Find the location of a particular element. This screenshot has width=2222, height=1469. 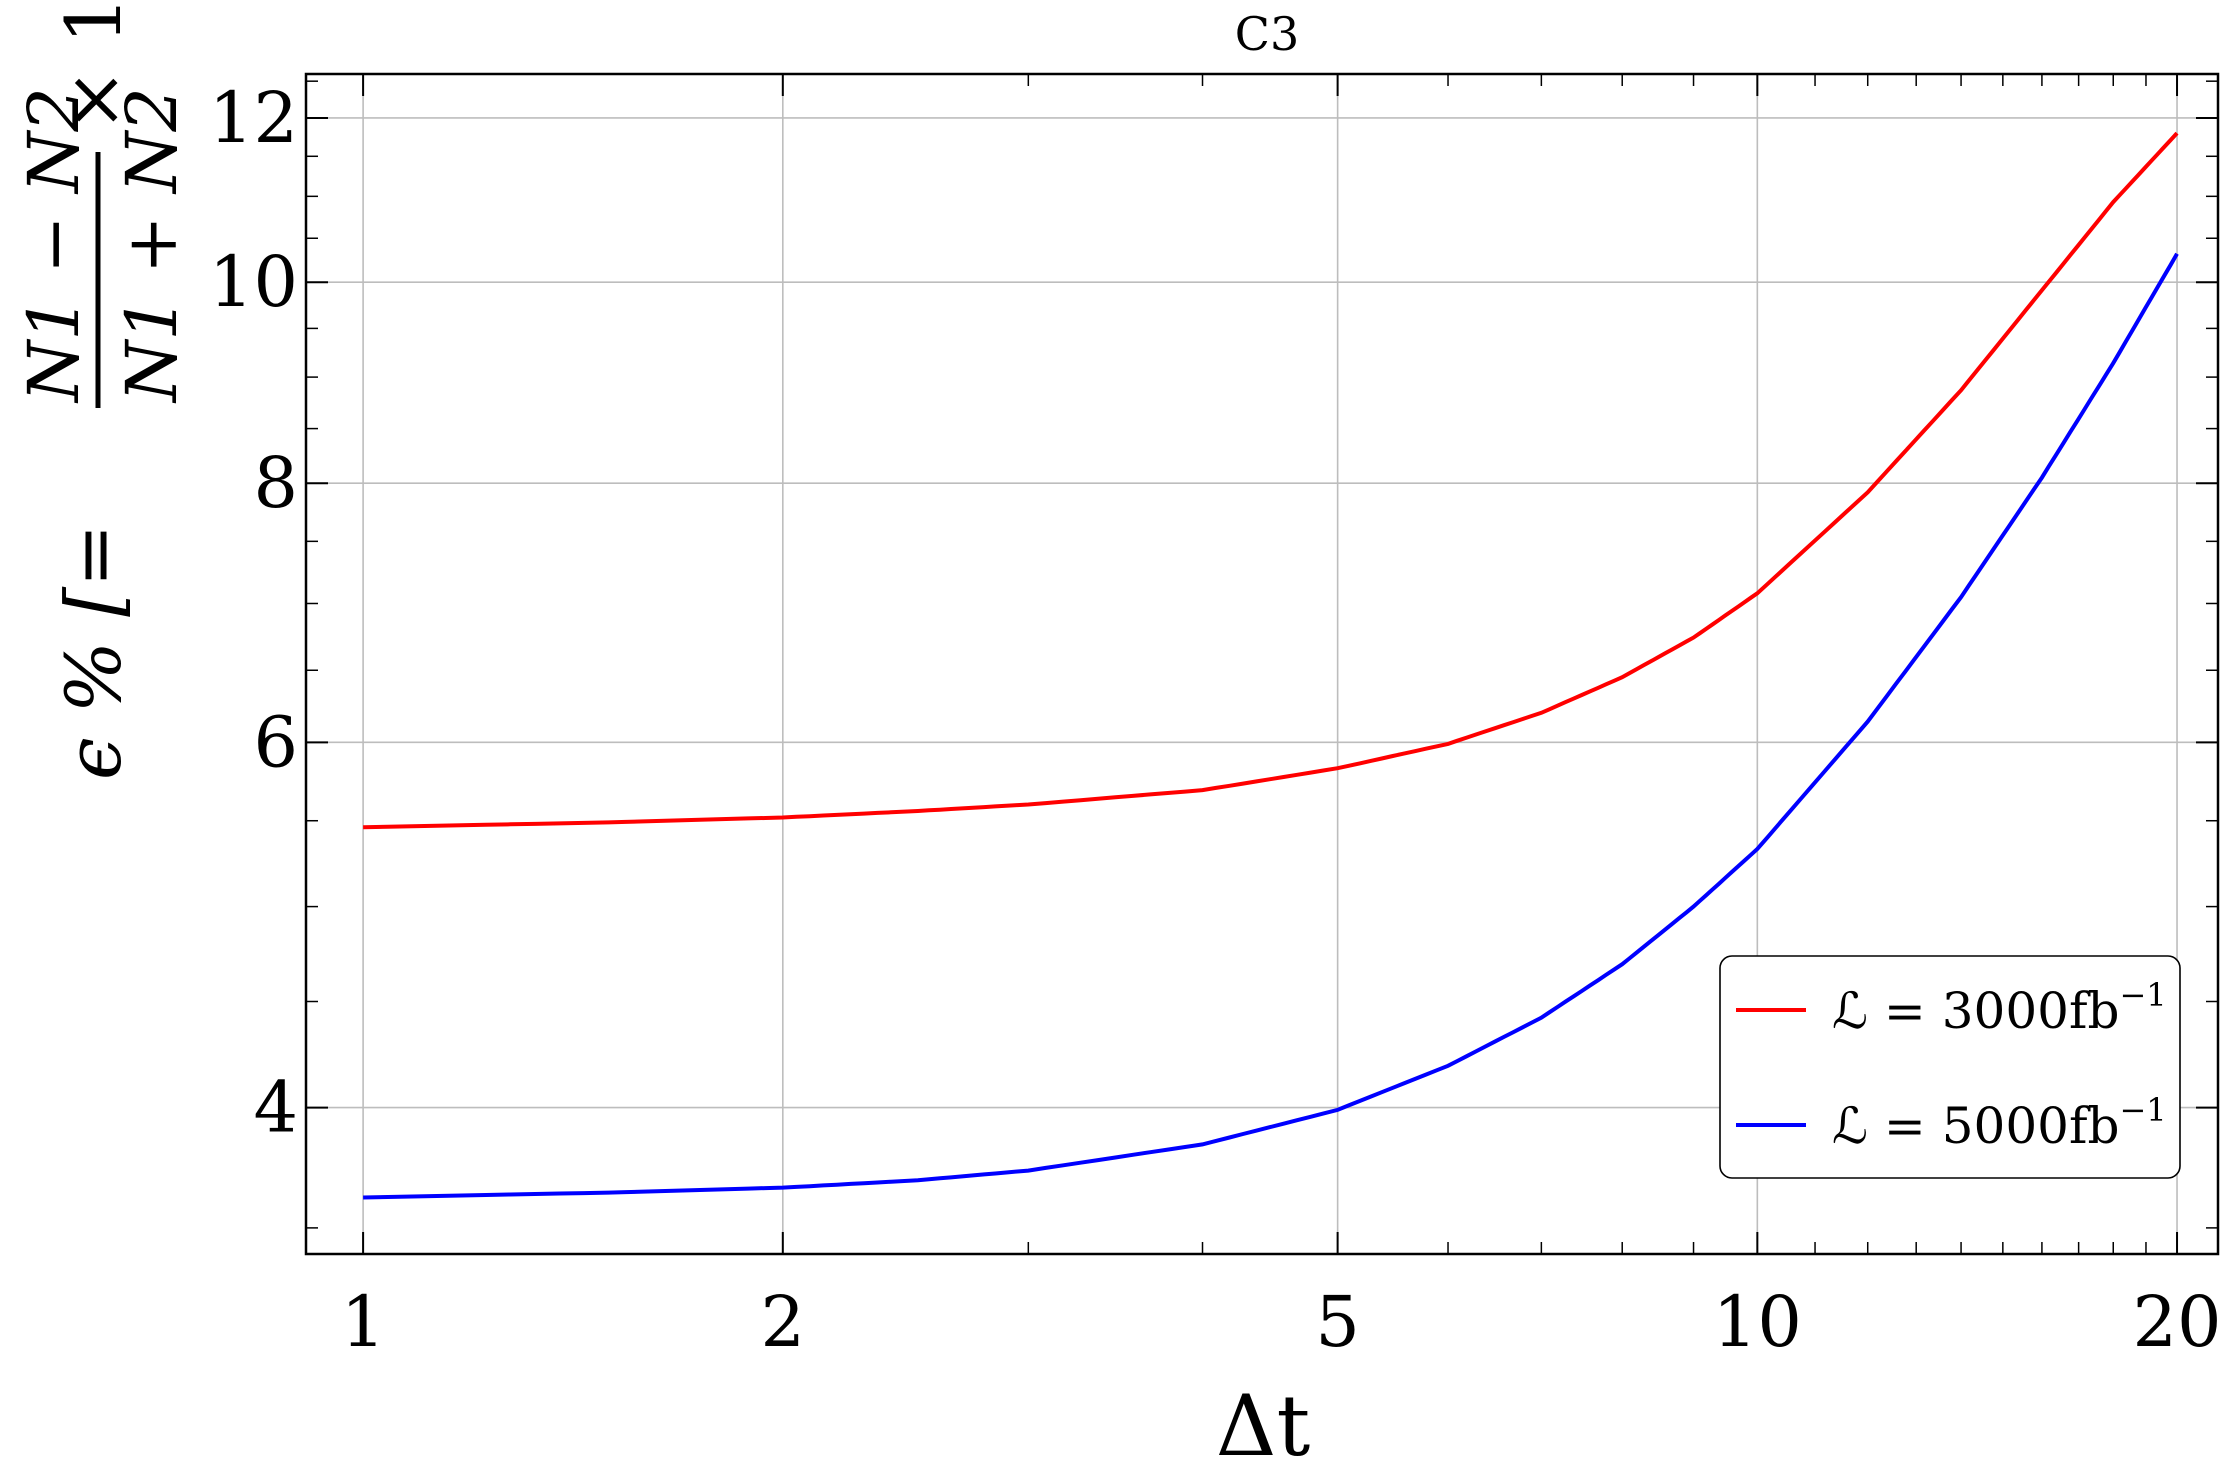

legend-box is located at coordinates (1950, 1067).